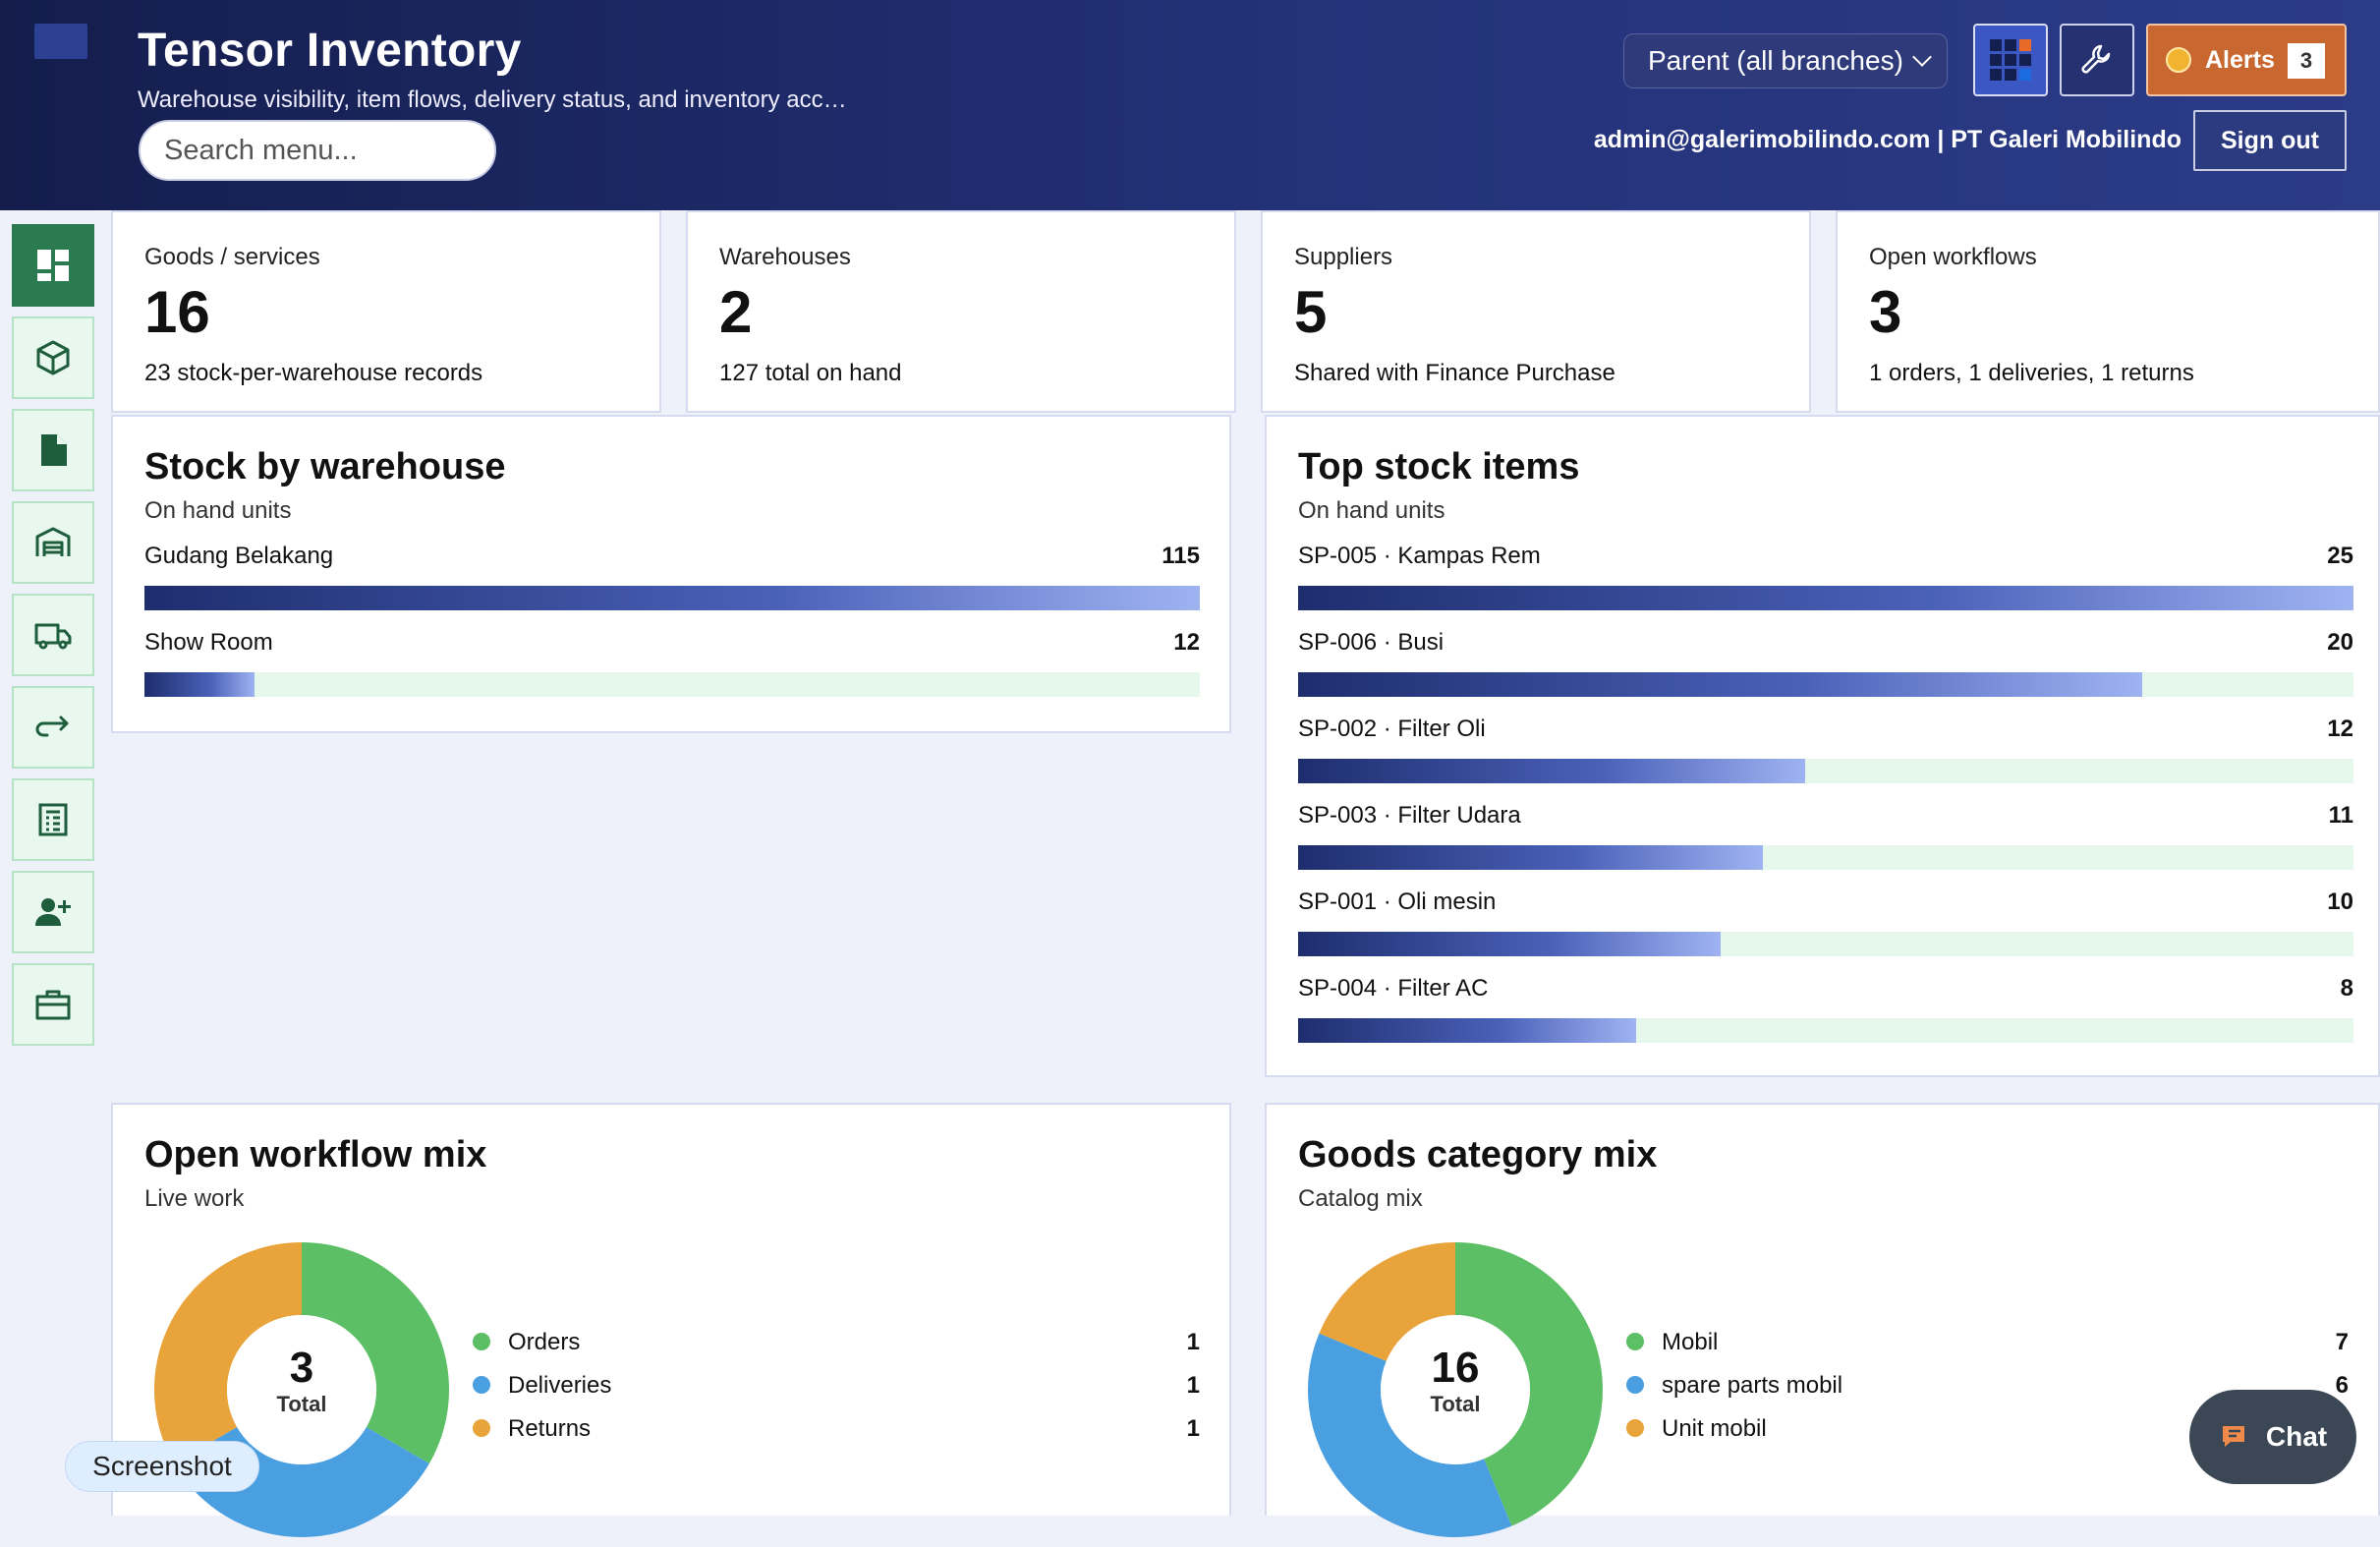 This screenshot has height=1547, width=2380. Describe the element at coordinates (1690, 1342) in the screenshot. I see `legend-label: Mobil` at that location.